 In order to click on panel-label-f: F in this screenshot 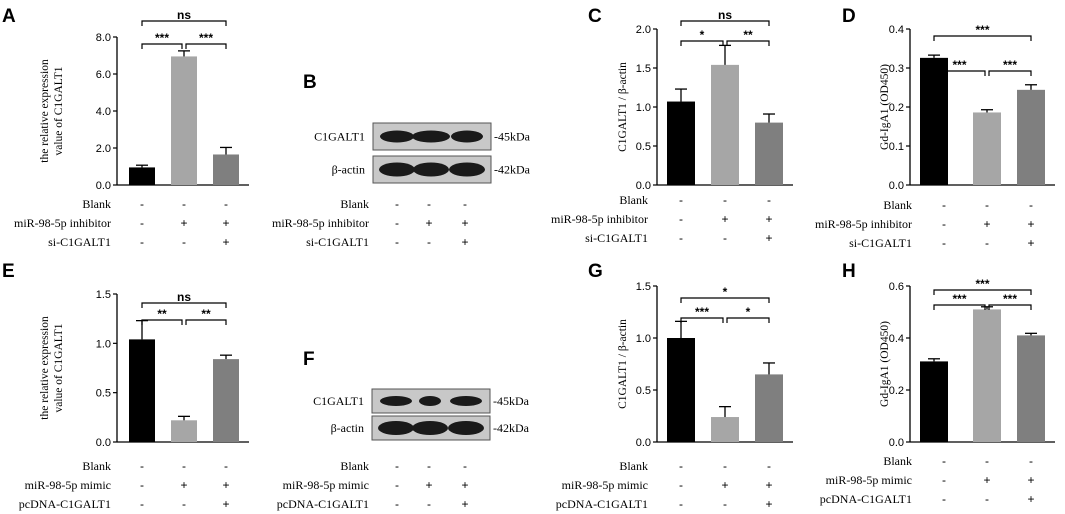, I will do `click(309, 359)`.